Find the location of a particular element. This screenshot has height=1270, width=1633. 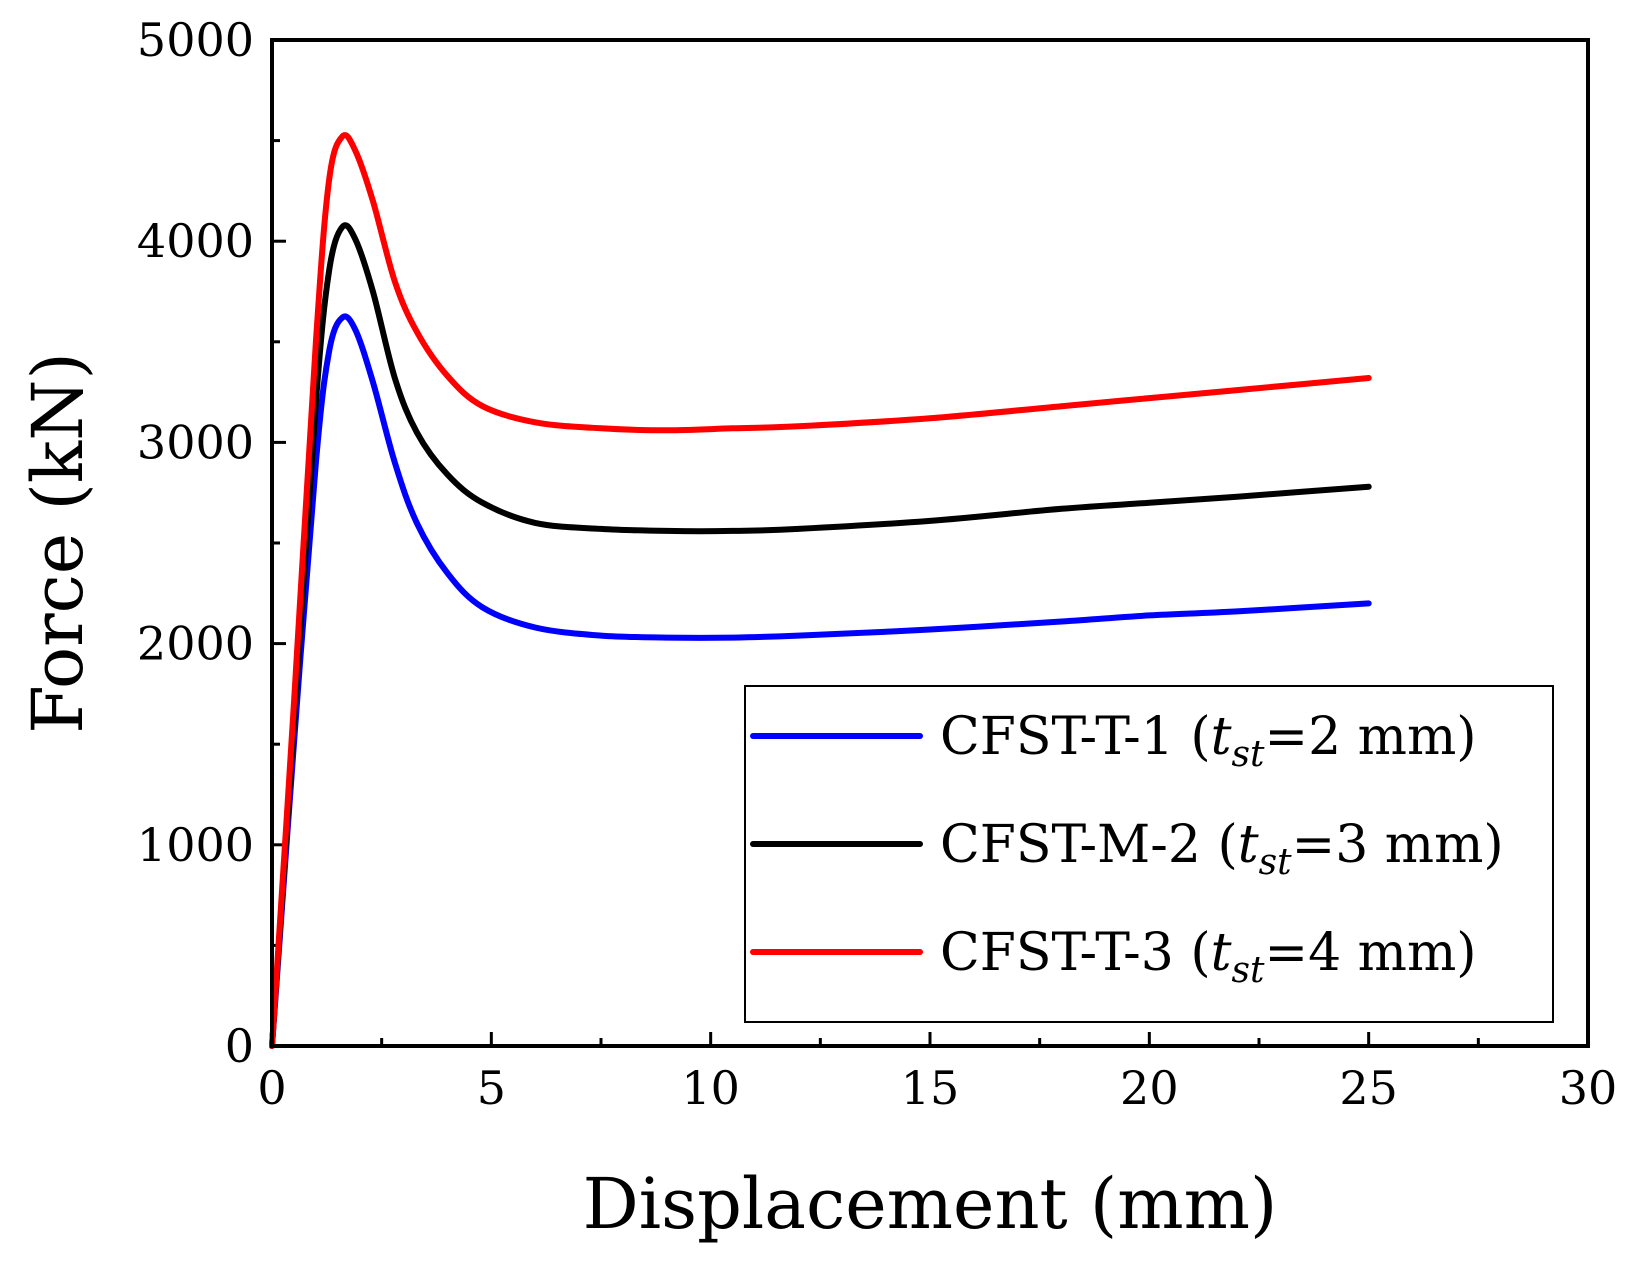

x-axis-title: Displacement (mm) is located at coordinates (930, 1204).